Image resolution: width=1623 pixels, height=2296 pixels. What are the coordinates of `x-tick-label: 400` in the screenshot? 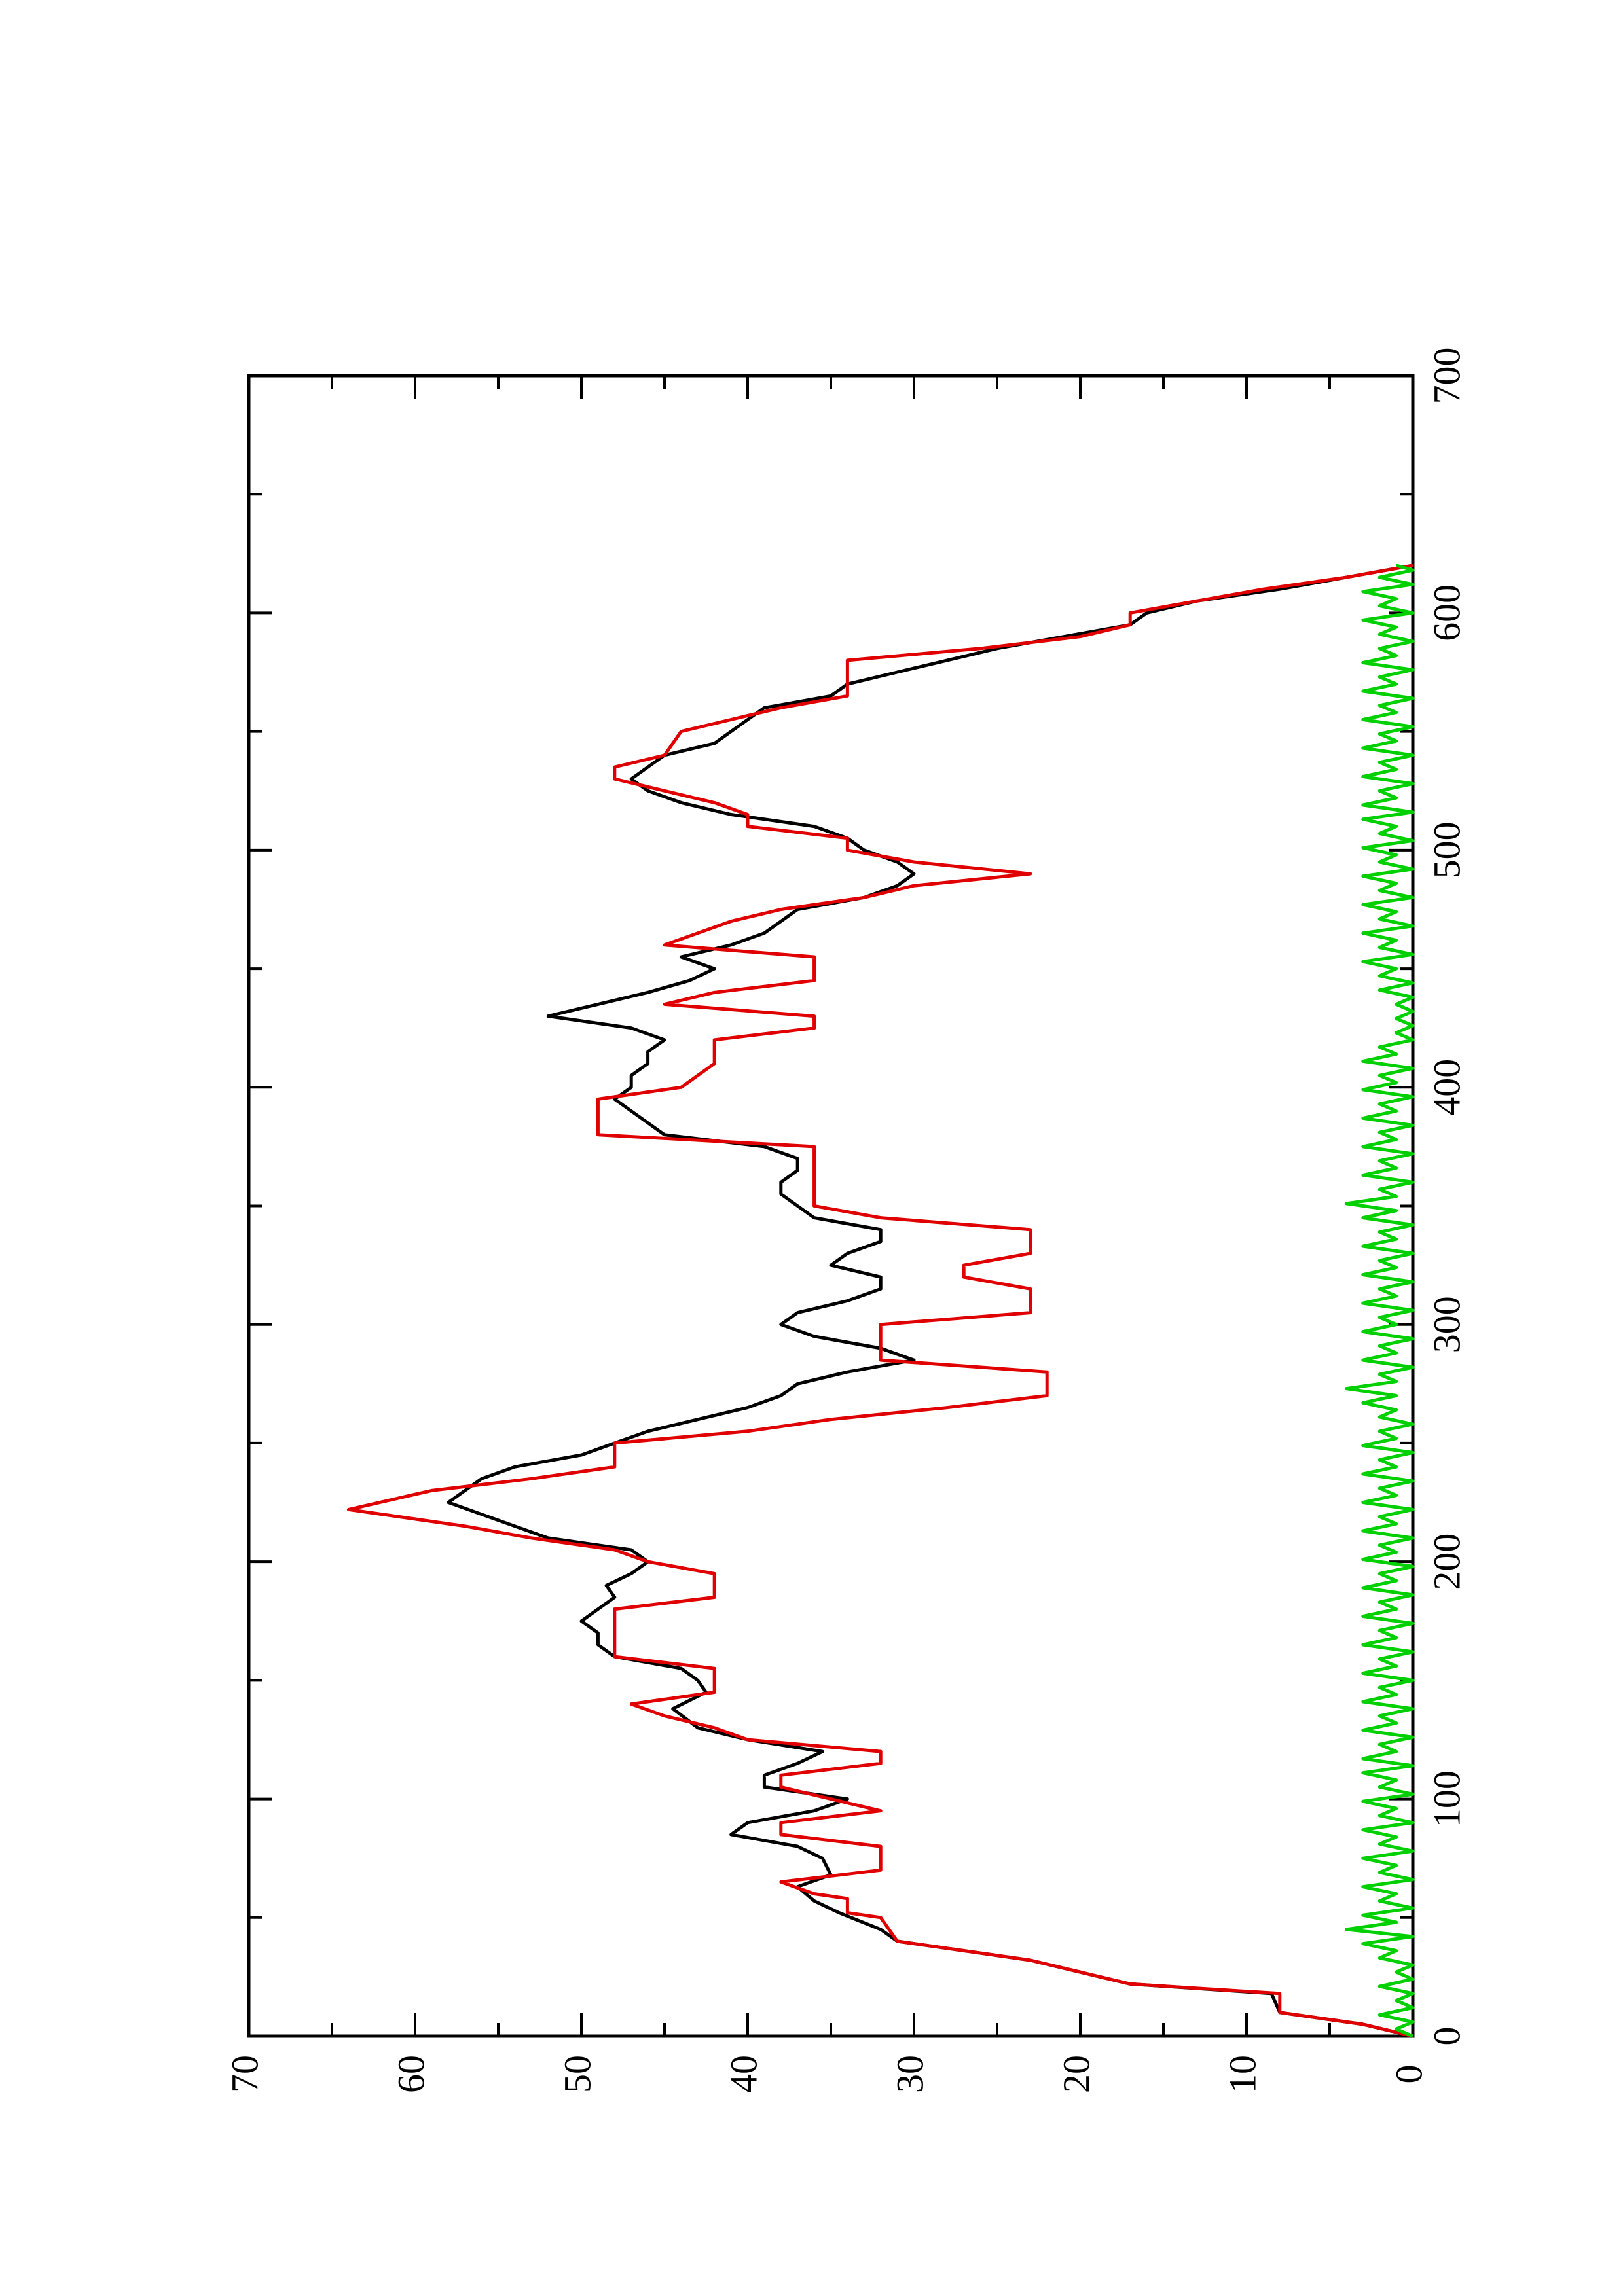 It's located at (1446, 1087).